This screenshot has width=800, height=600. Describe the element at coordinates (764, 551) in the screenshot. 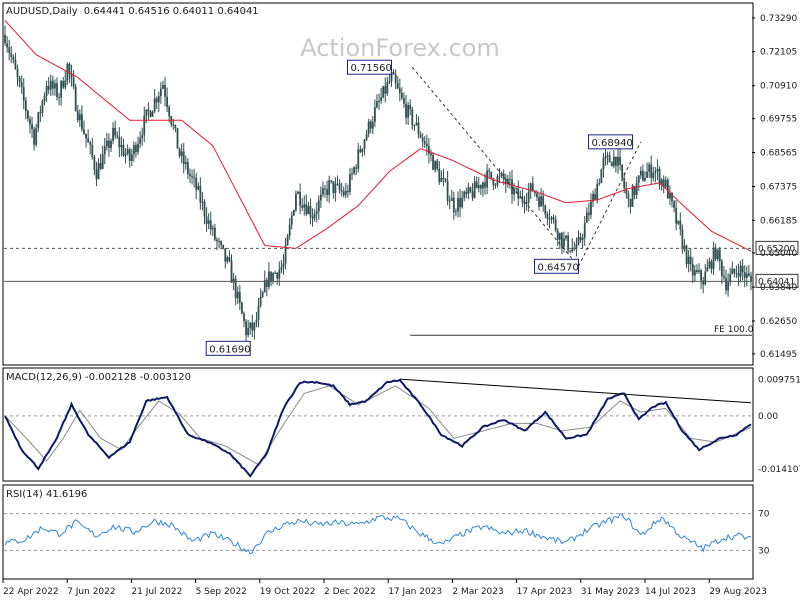

I see `rsi-tick-label: 30` at that location.